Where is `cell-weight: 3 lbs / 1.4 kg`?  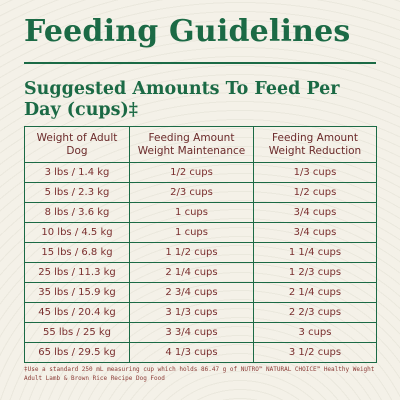
cell-weight: 3 lbs / 1.4 kg is located at coordinates (77, 172).